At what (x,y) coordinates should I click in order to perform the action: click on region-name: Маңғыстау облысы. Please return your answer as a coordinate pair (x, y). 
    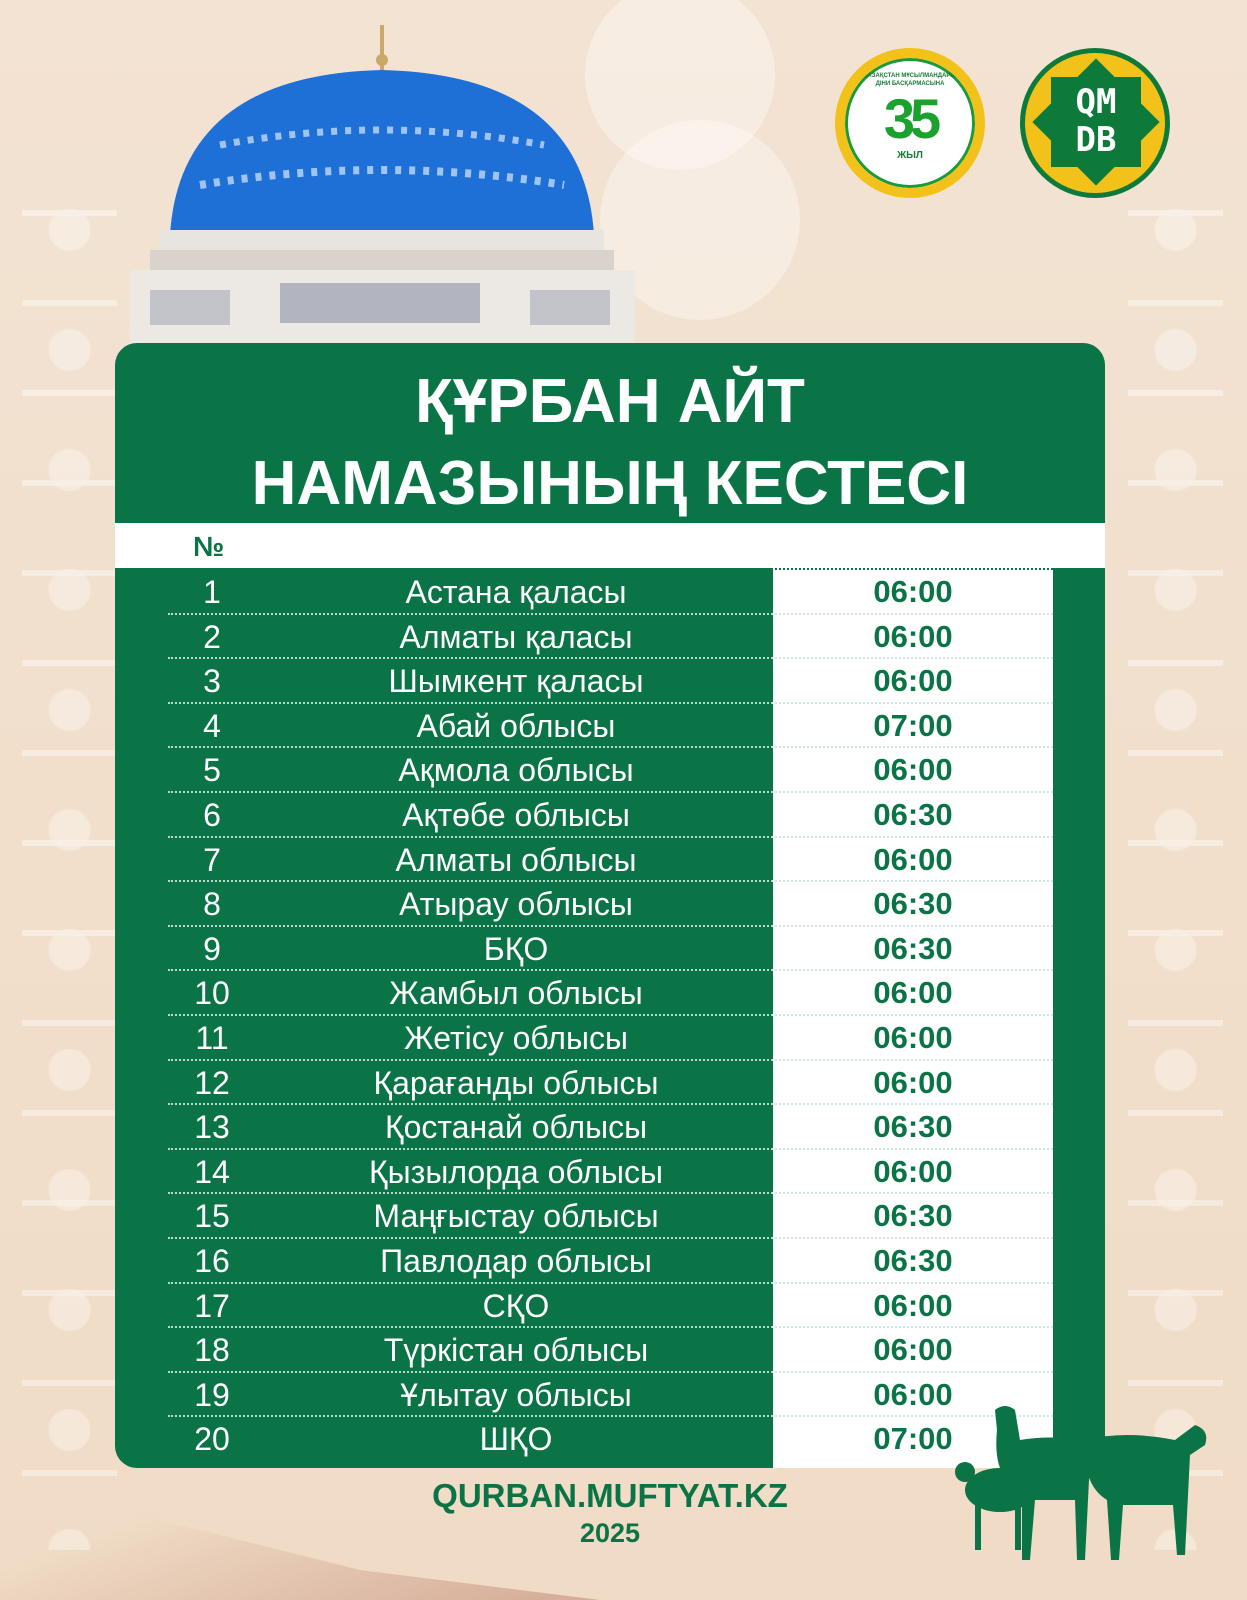
    Looking at the image, I should click on (516, 1216).